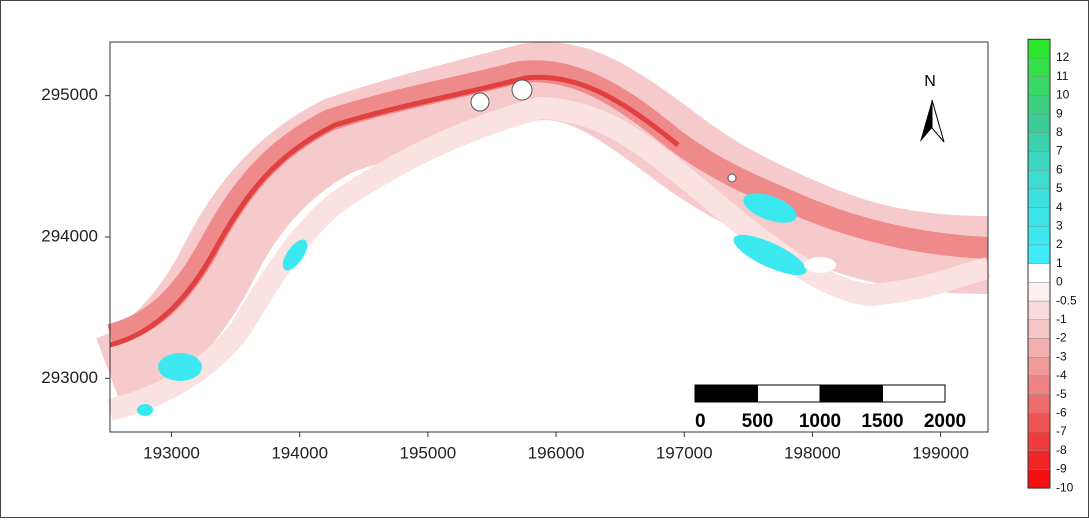  Describe the element at coordinates (1059, 225) in the screenshot. I see `colorbar-label: 3` at that location.